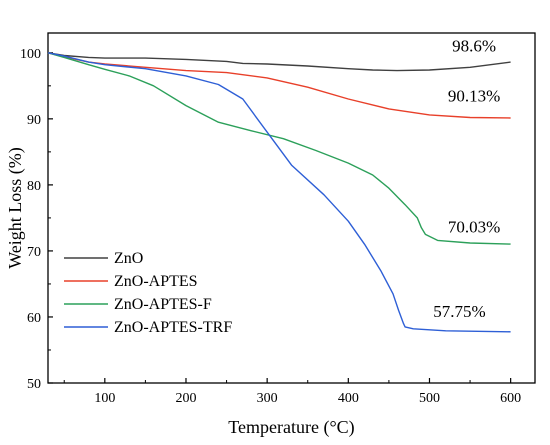 The height and width of the screenshot is (445, 550). I want to click on annotations: 98.6% 90.13% 70.03% 57.75%, so click(466, 178).